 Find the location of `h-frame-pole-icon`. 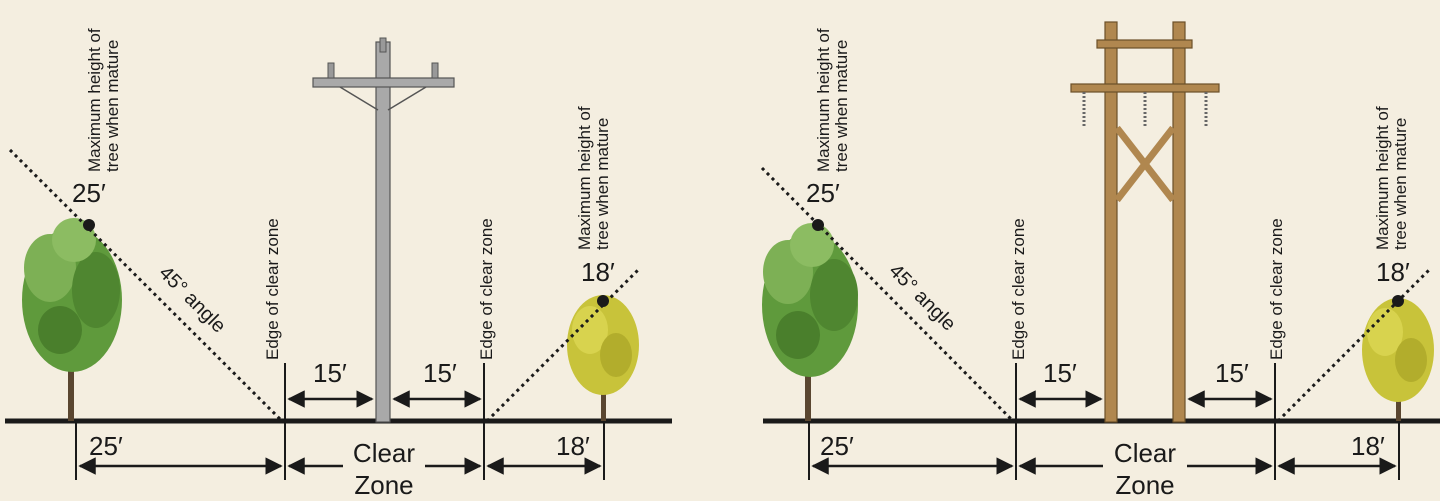

h-frame-pole-icon is located at coordinates (1145, 222).